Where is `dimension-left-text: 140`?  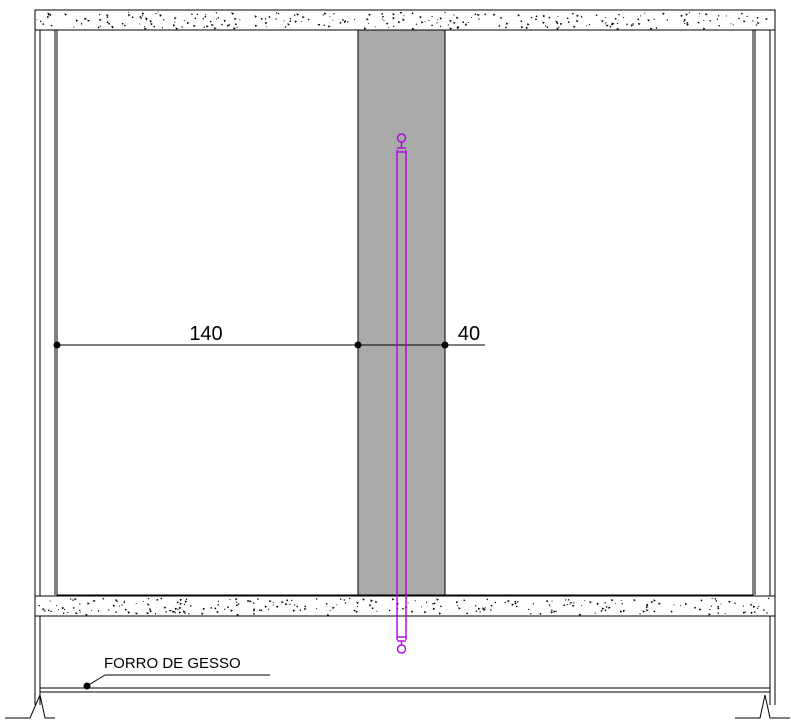
dimension-left-text: 140 is located at coordinates (205, 334).